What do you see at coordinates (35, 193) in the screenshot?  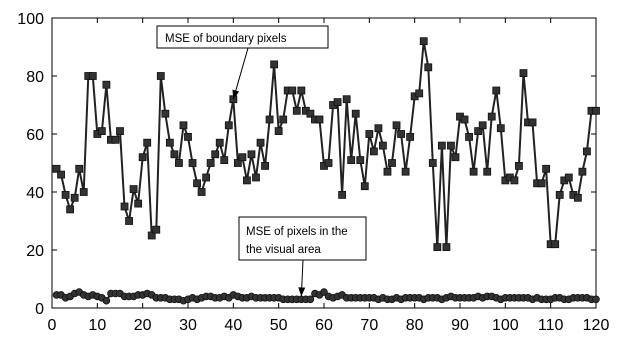 I see `y-tick-label: 40` at bounding box center [35, 193].